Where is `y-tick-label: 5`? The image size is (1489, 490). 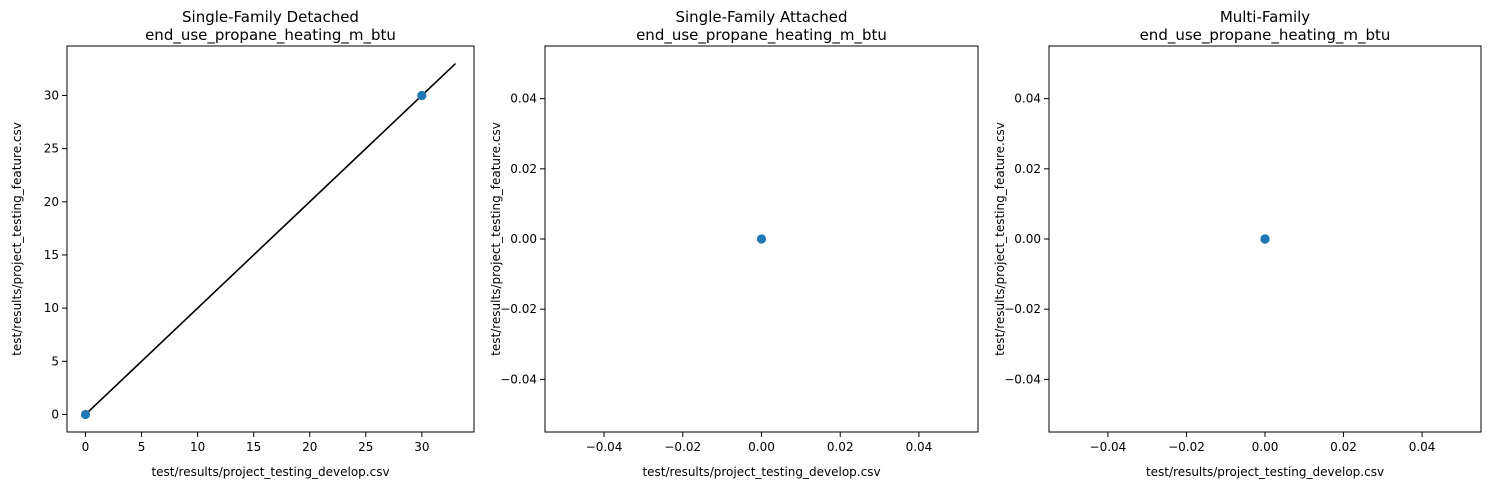
y-tick-label: 5 is located at coordinates (55, 361).